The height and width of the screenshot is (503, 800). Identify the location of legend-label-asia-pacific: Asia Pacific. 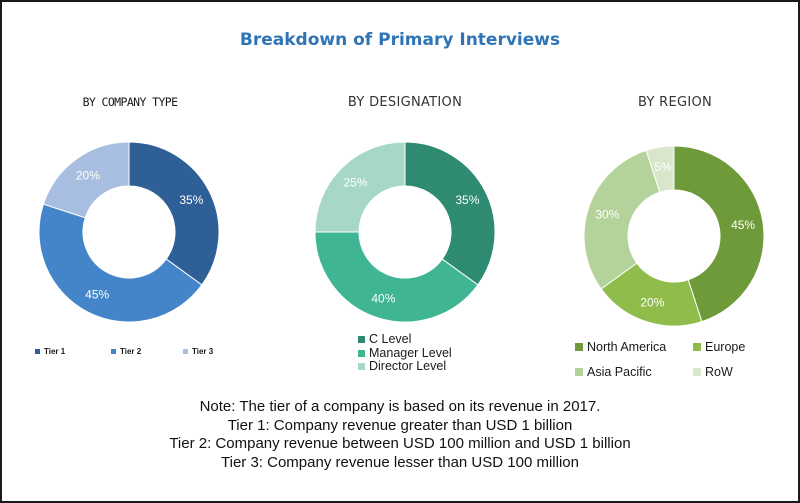
(619, 372).